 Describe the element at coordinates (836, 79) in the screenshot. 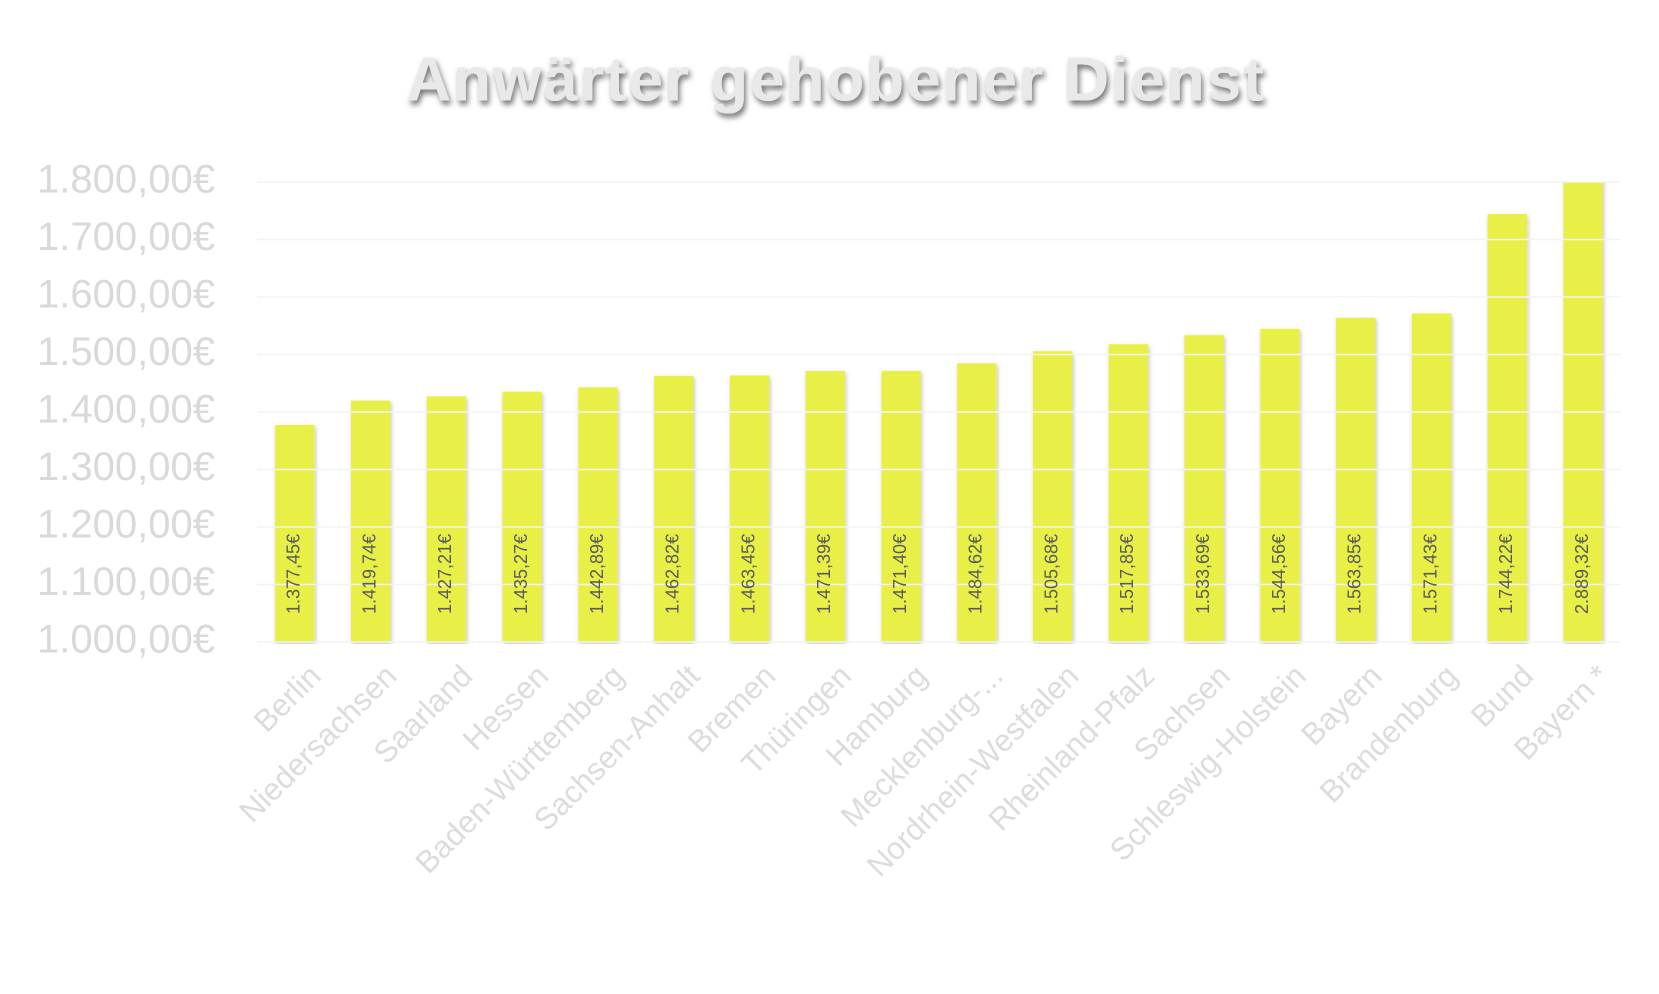

I see `chart-title: Anwärter gehobener Dienst` at that location.